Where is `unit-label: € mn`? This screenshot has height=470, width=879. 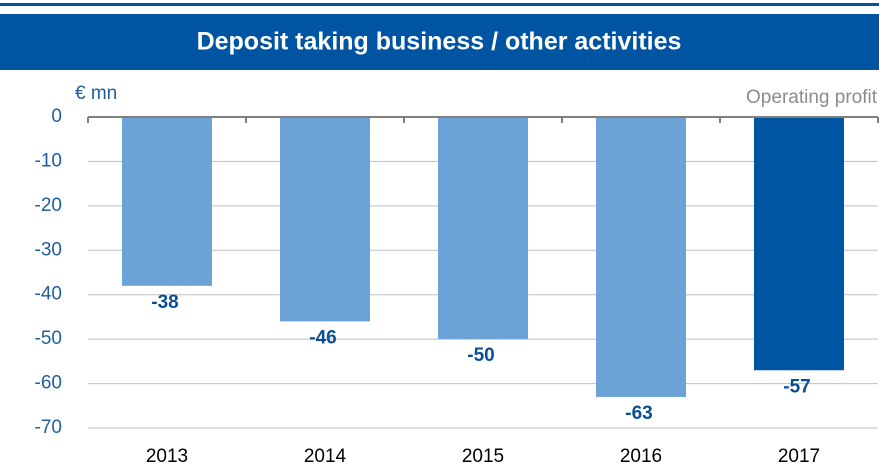 unit-label: € mn is located at coordinates (96, 93).